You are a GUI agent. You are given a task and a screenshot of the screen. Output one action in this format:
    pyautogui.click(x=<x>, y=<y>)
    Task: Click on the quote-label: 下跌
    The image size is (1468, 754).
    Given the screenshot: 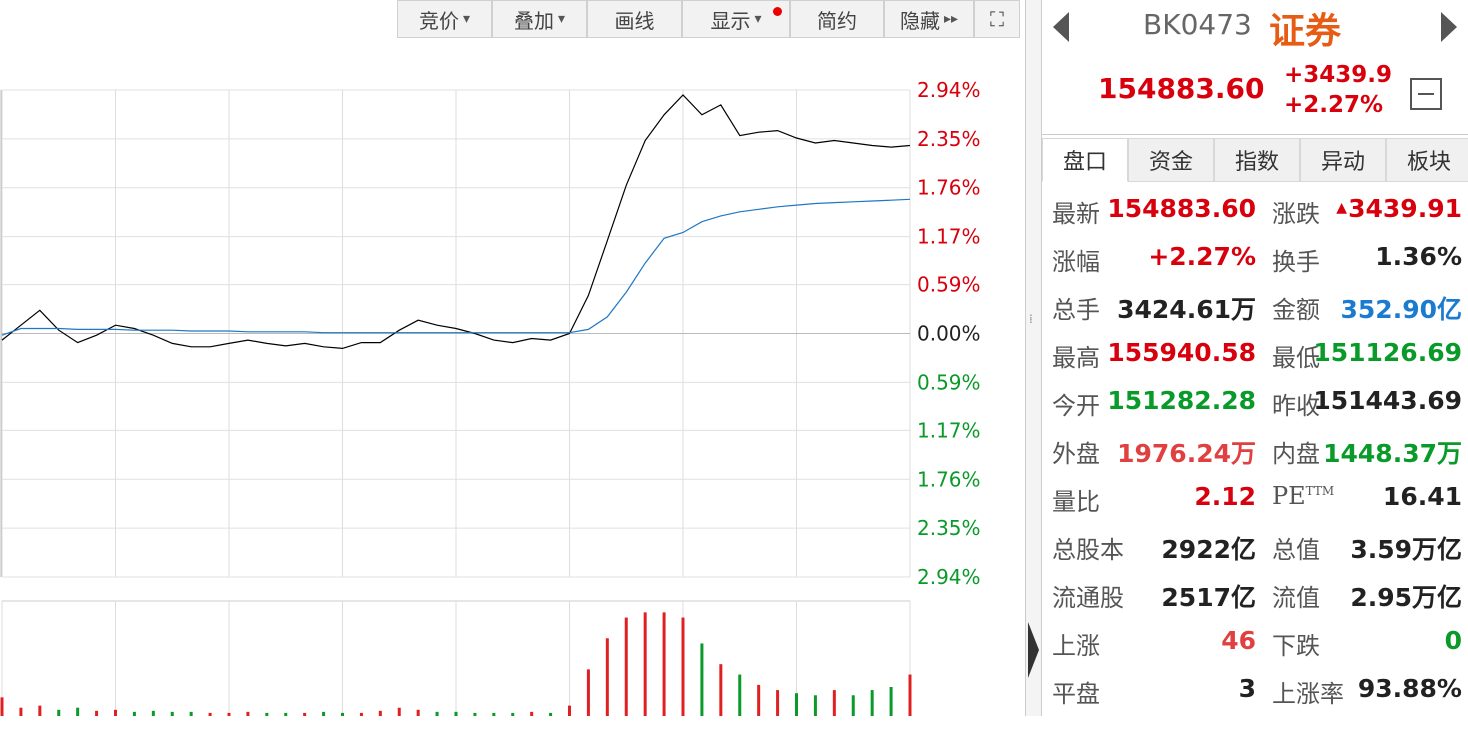 What is the action you would take?
    pyautogui.click(x=1296, y=646)
    